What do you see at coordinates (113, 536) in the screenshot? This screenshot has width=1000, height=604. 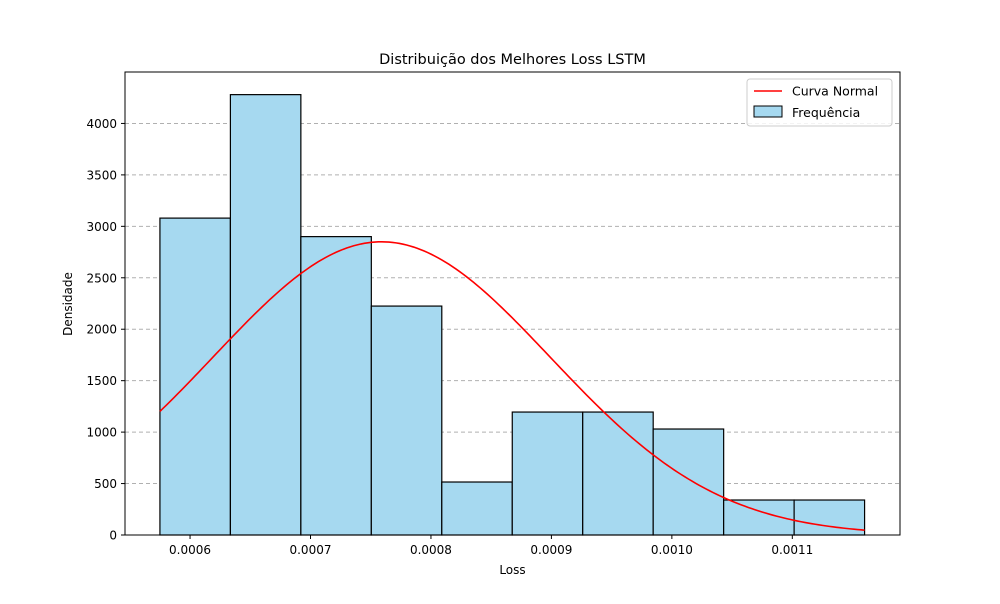 I see `y-tick-label: 0` at bounding box center [113, 536].